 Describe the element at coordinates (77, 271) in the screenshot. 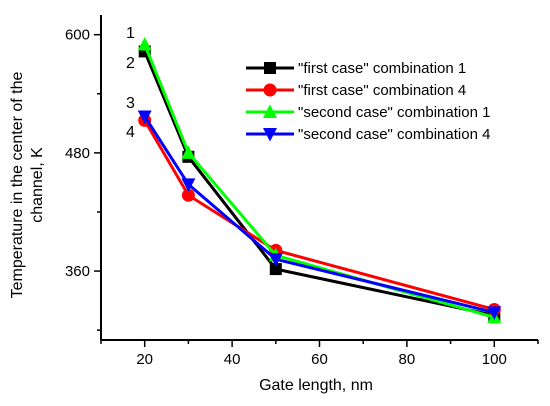

I see `y-tick-label: 360` at that location.